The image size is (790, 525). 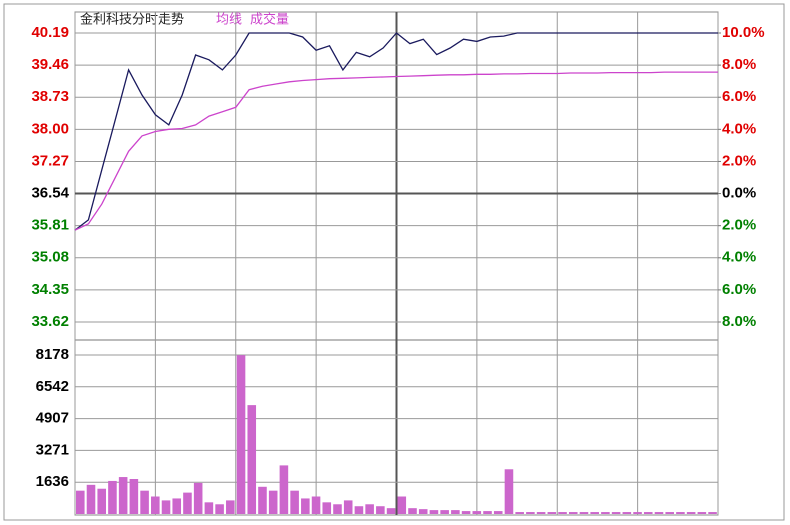 What do you see at coordinates (50, 128) in the screenshot?
I see `y-tick-label: 38.00` at bounding box center [50, 128].